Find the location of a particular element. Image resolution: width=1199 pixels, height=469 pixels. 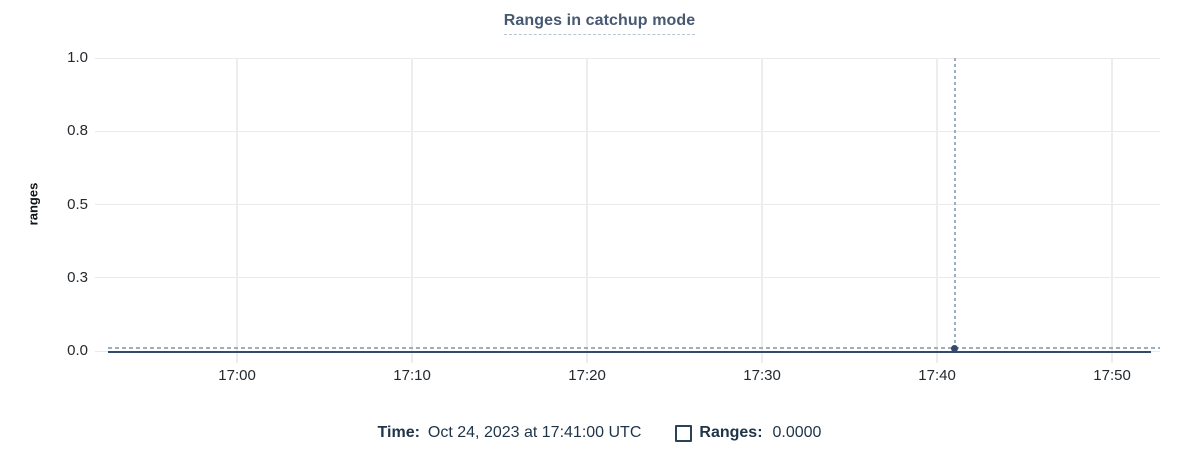

cursor-vertical-line is located at coordinates (954, 202).